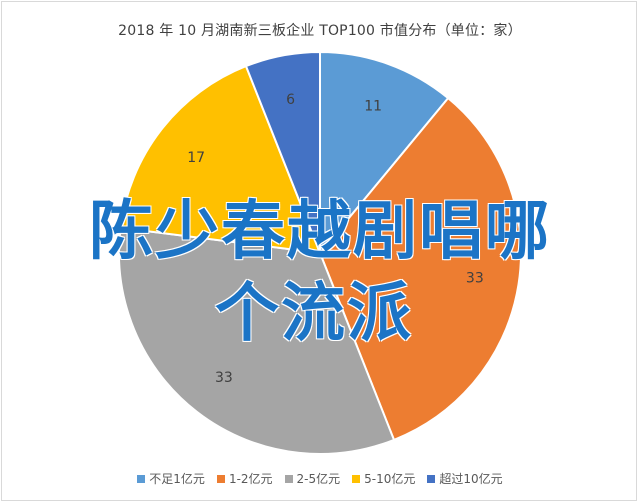 Image resolution: width=640 pixels, height=504 pixels. I want to click on data-label-5: 6, so click(290, 100).